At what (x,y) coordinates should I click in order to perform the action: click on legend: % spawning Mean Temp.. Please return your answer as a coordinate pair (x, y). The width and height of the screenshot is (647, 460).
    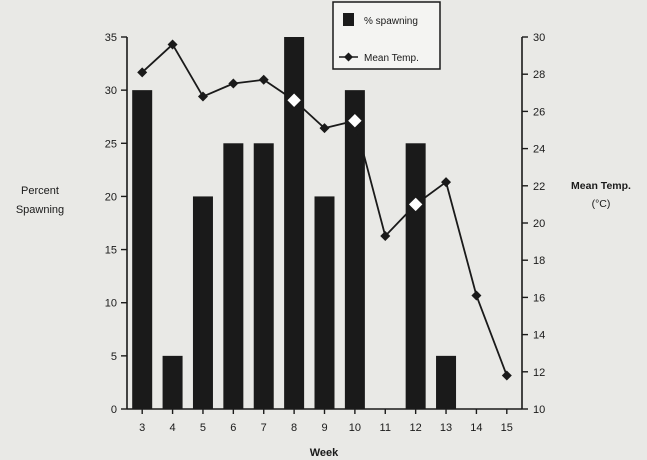
    Looking at the image, I should click on (386, 35).